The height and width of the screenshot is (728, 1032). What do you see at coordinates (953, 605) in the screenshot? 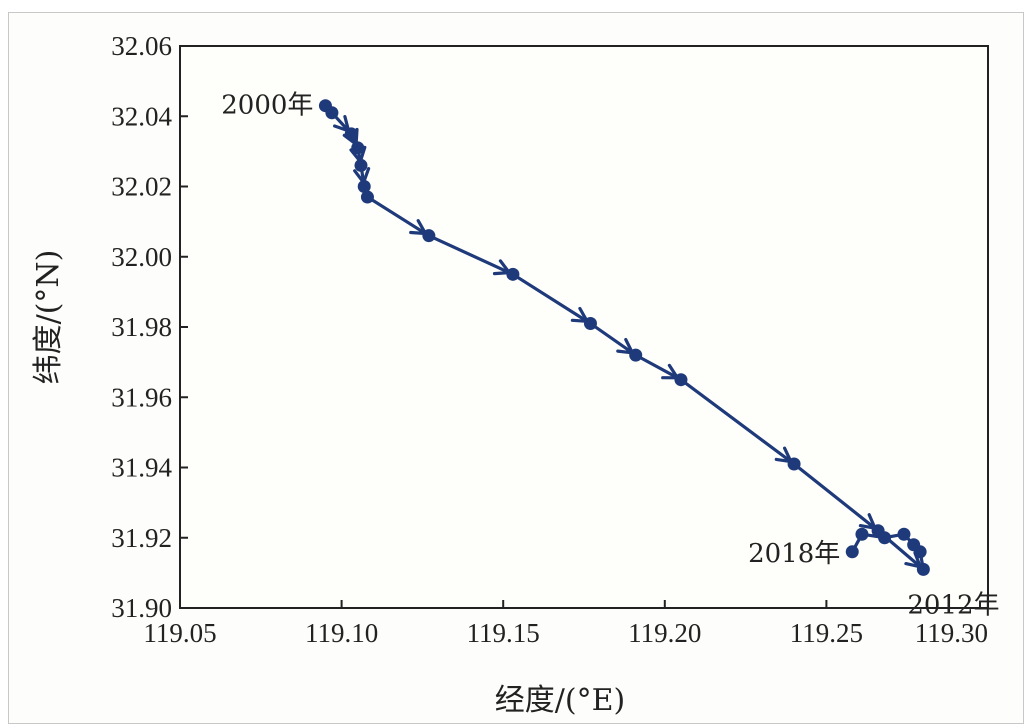
I see `year-annotation: 2012年` at bounding box center [953, 605].